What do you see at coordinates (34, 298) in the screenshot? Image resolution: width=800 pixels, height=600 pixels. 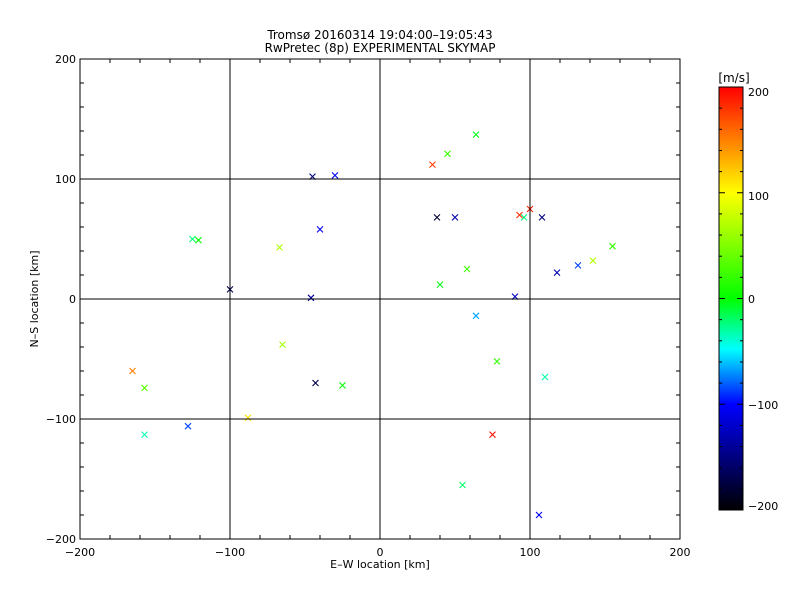 I see `y-axis-label: N–S location [km]` at bounding box center [34, 298].